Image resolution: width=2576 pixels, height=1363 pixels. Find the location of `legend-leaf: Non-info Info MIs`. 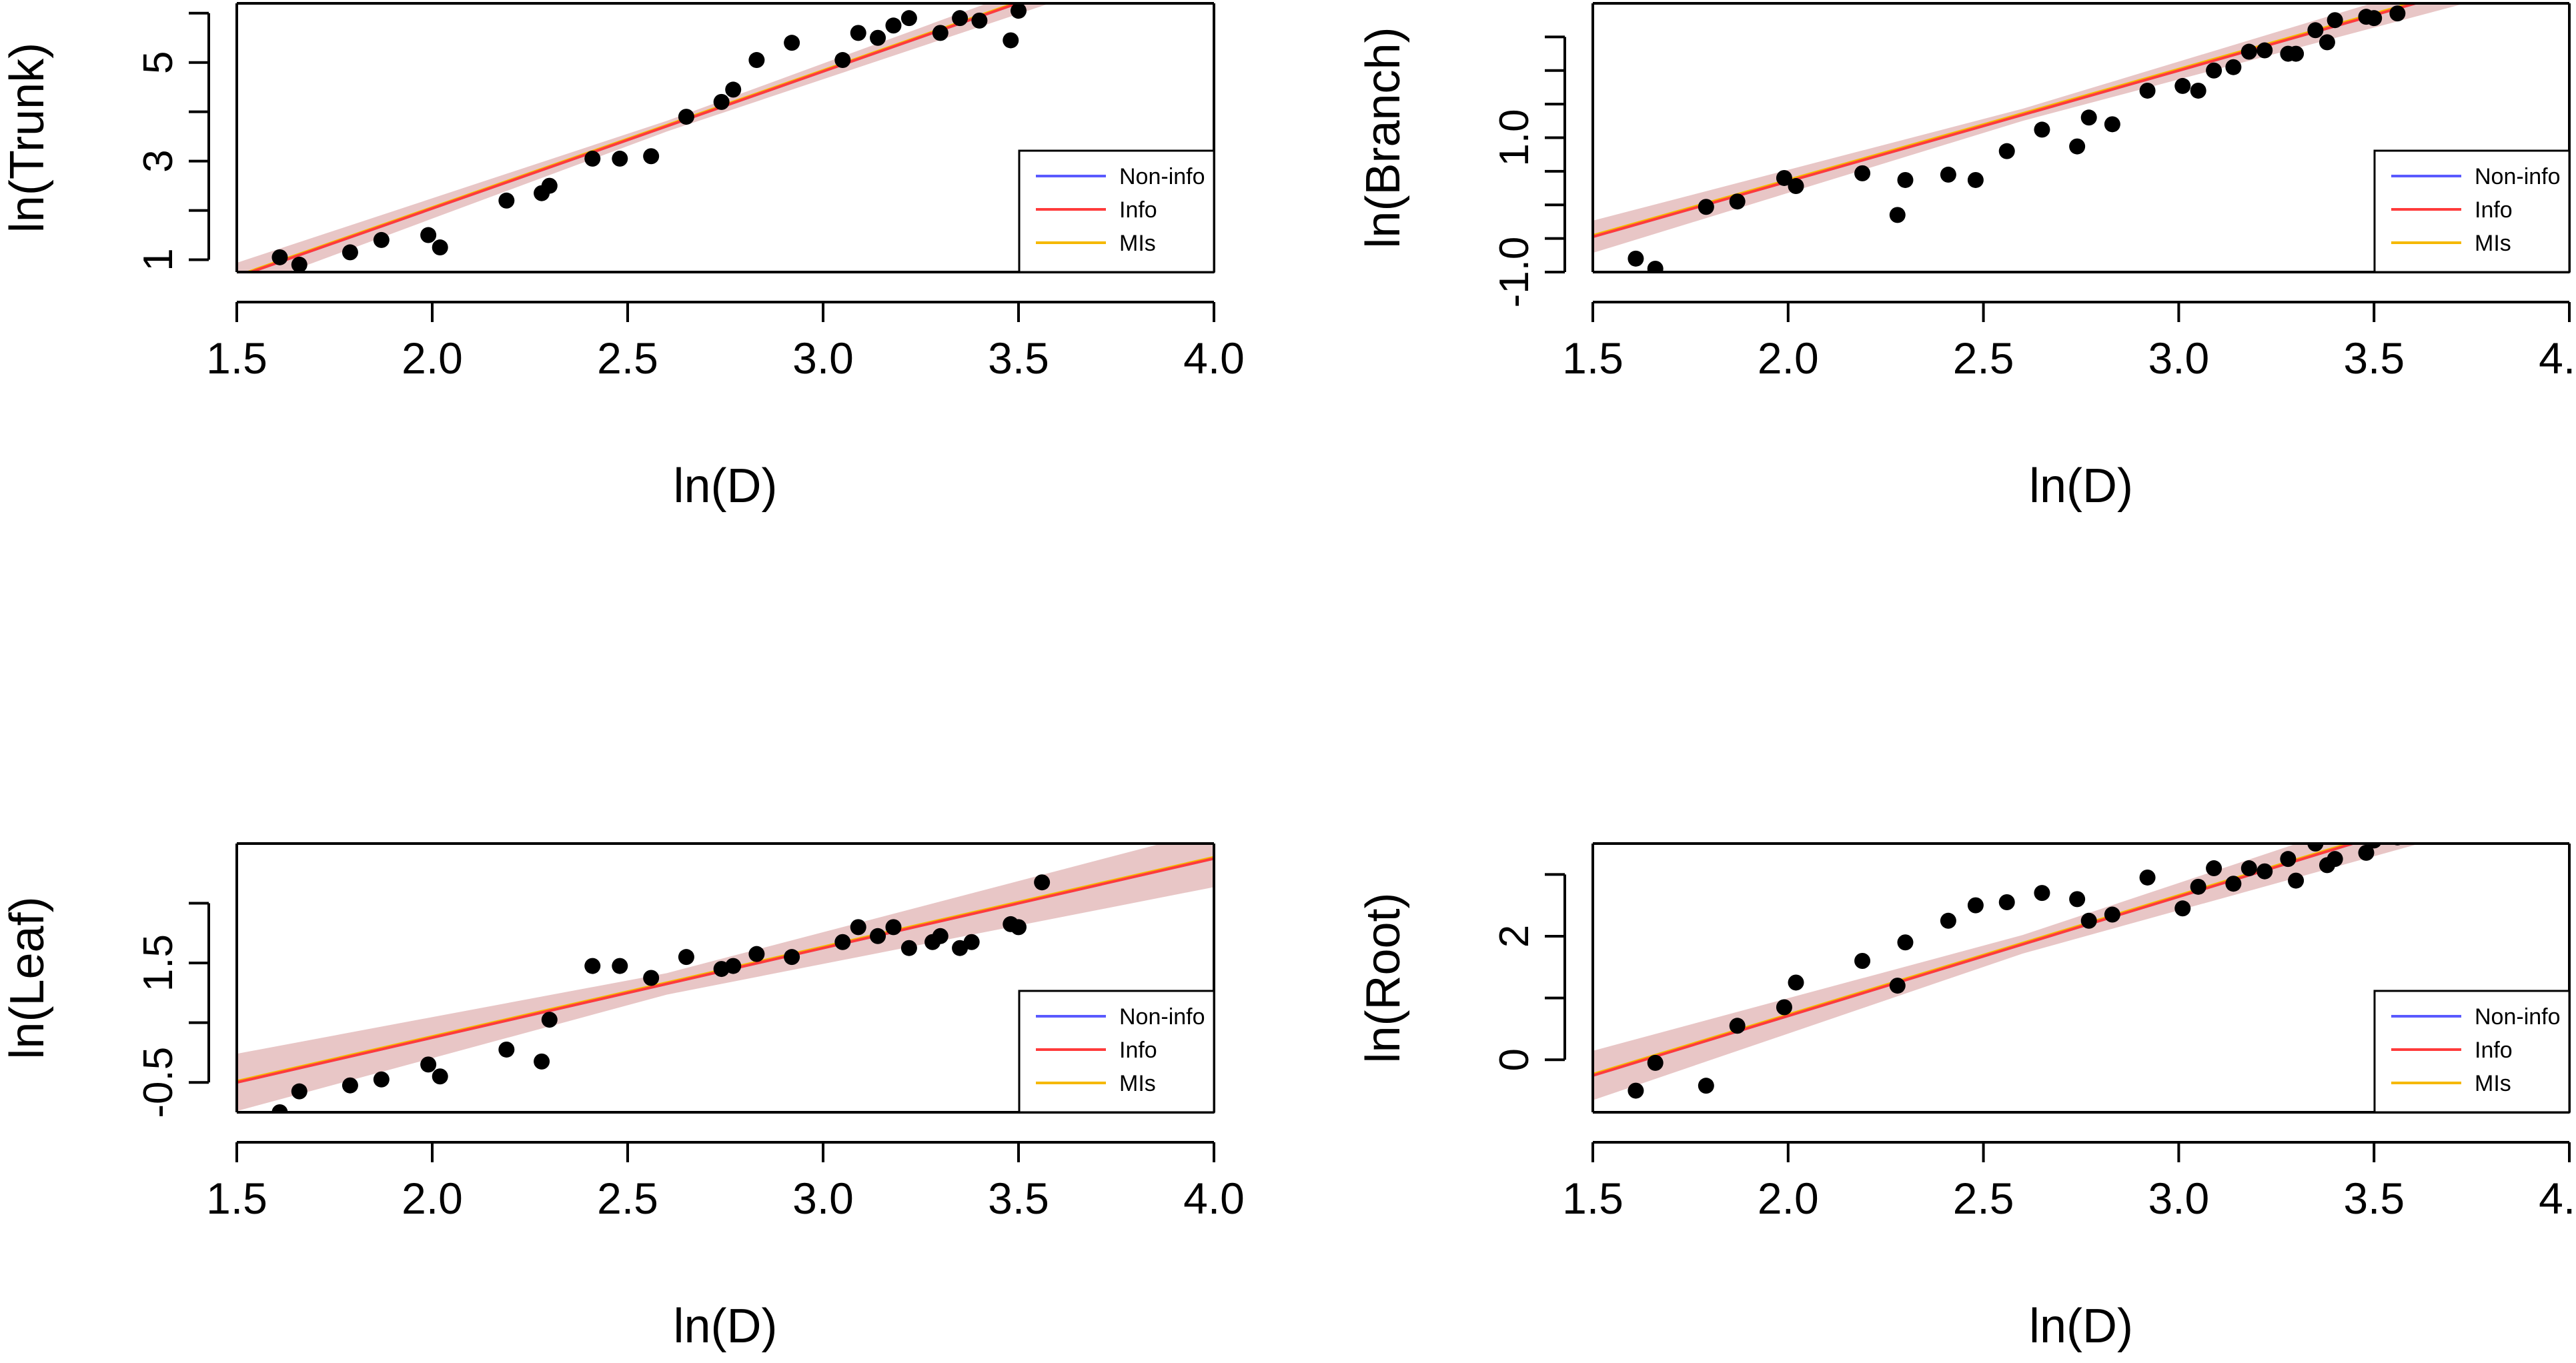

legend-leaf: Non-info Info MIs is located at coordinates (1116, 1052).